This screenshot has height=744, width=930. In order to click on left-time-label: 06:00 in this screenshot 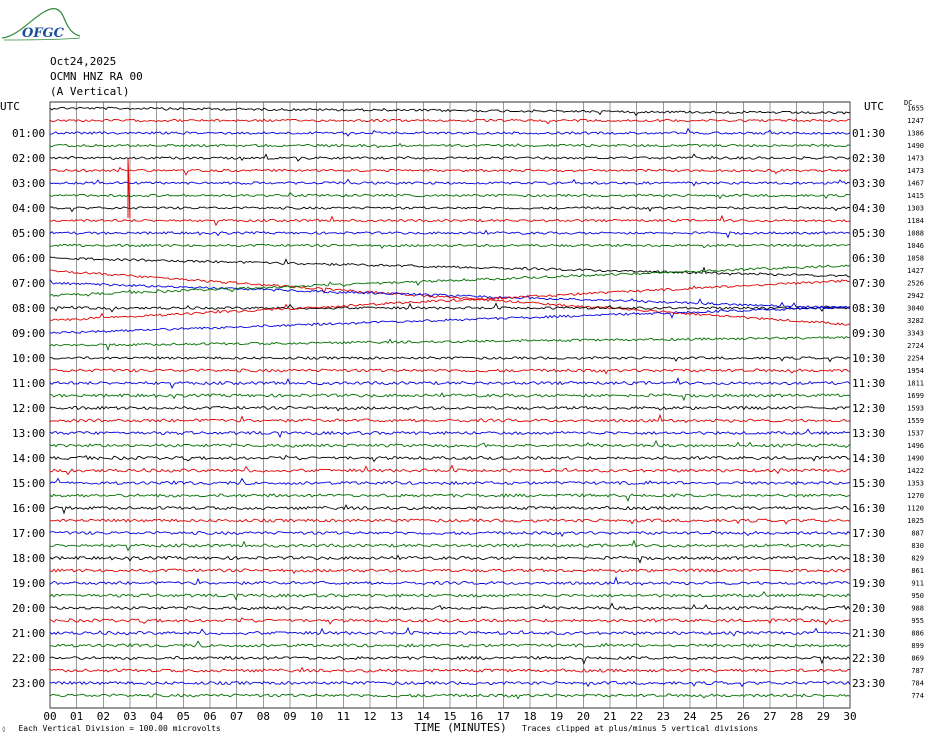, I will do `click(28, 258)`.